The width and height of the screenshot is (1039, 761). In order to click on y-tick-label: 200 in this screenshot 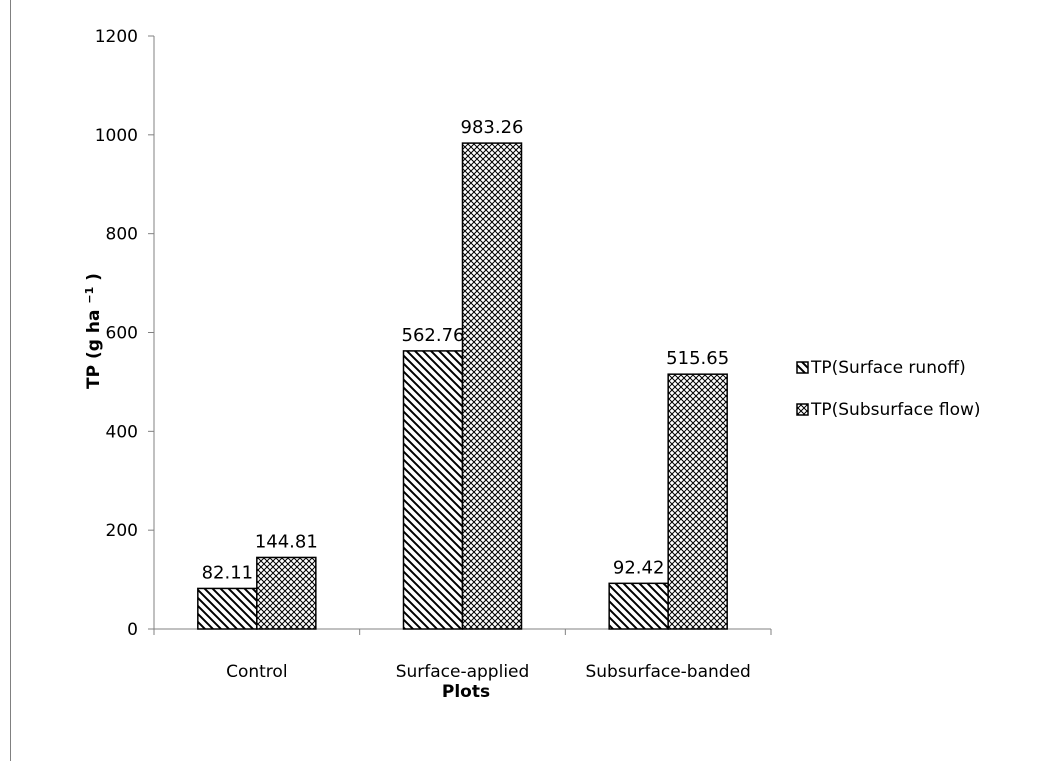, I will do `click(122, 531)`.